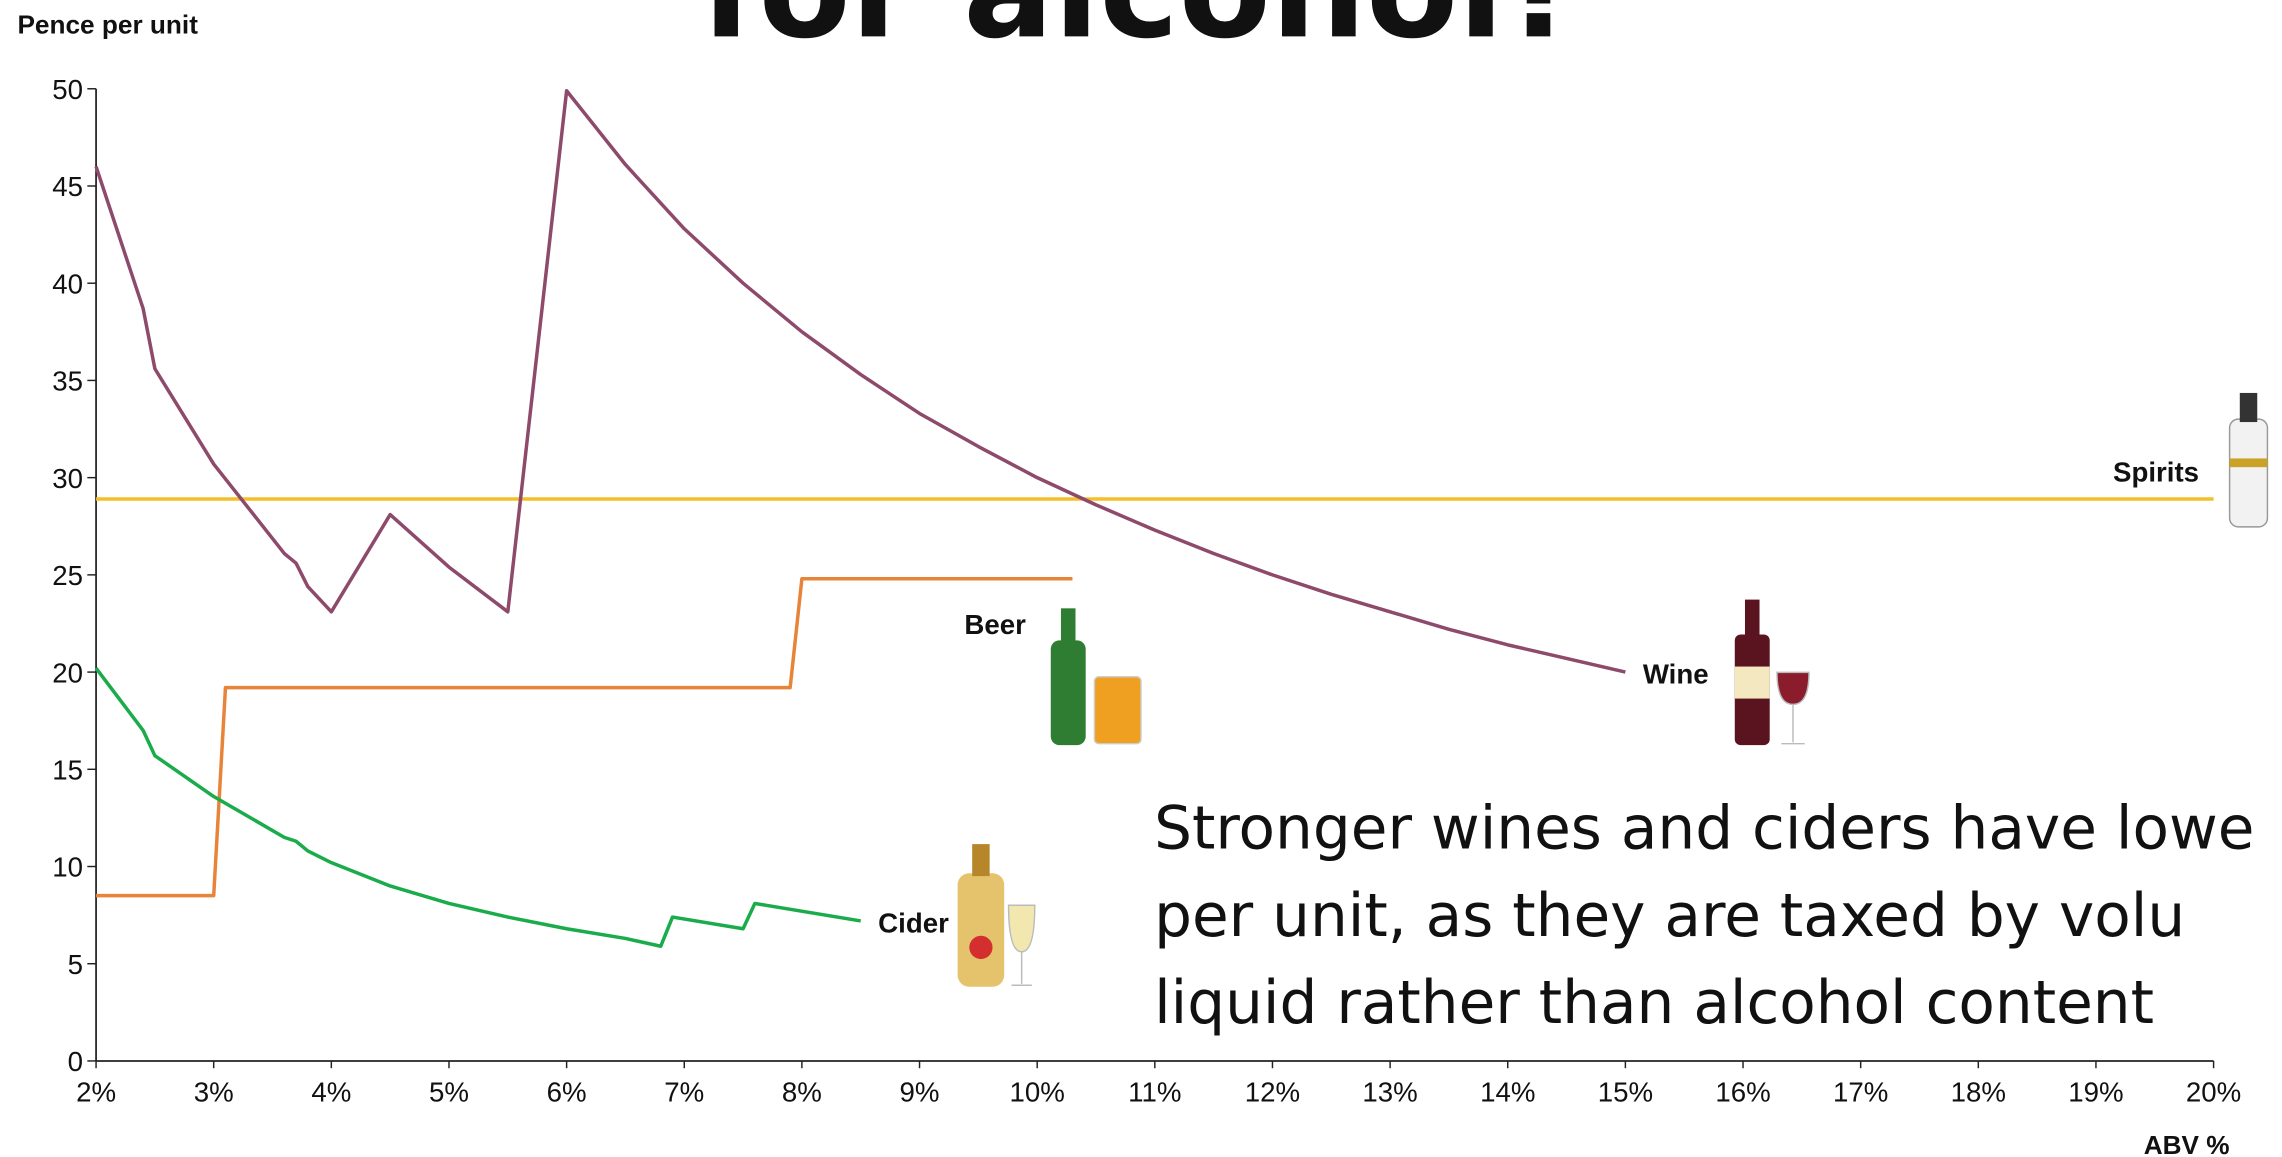 The image size is (2282, 1157). What do you see at coordinates (2156, 472) in the screenshot?
I see `series-label: Spirits` at bounding box center [2156, 472].